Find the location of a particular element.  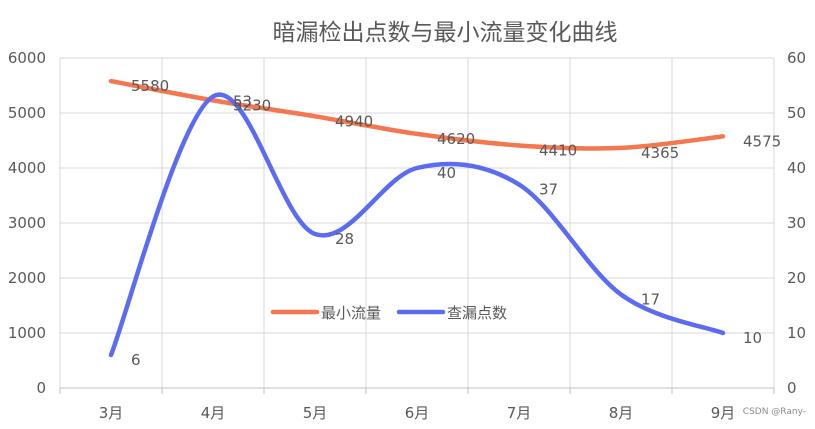

x-tick-label: 9月 is located at coordinates (723, 413).